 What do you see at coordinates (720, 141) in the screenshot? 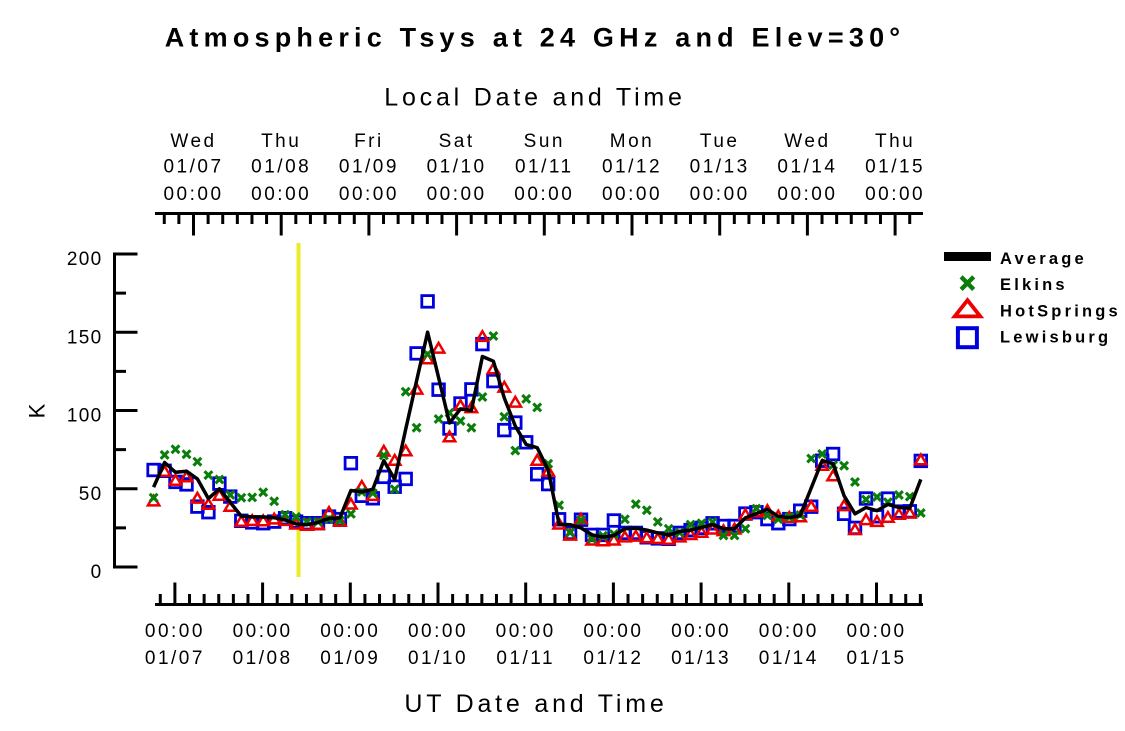
I see `svg-text: Tue` at bounding box center [720, 141].